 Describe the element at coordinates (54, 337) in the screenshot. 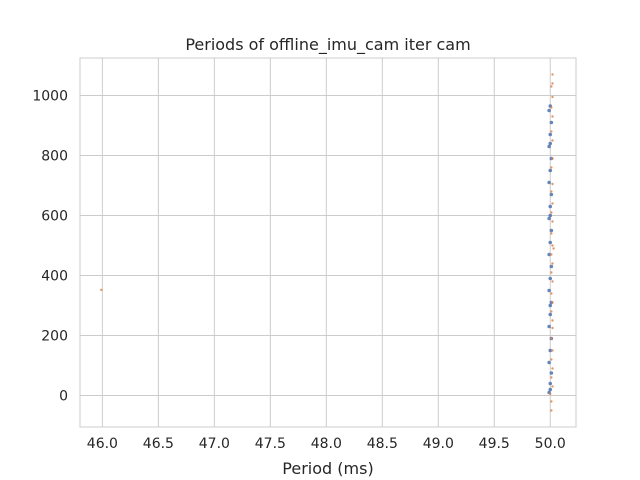

I see `y-tick-label: 200` at that location.